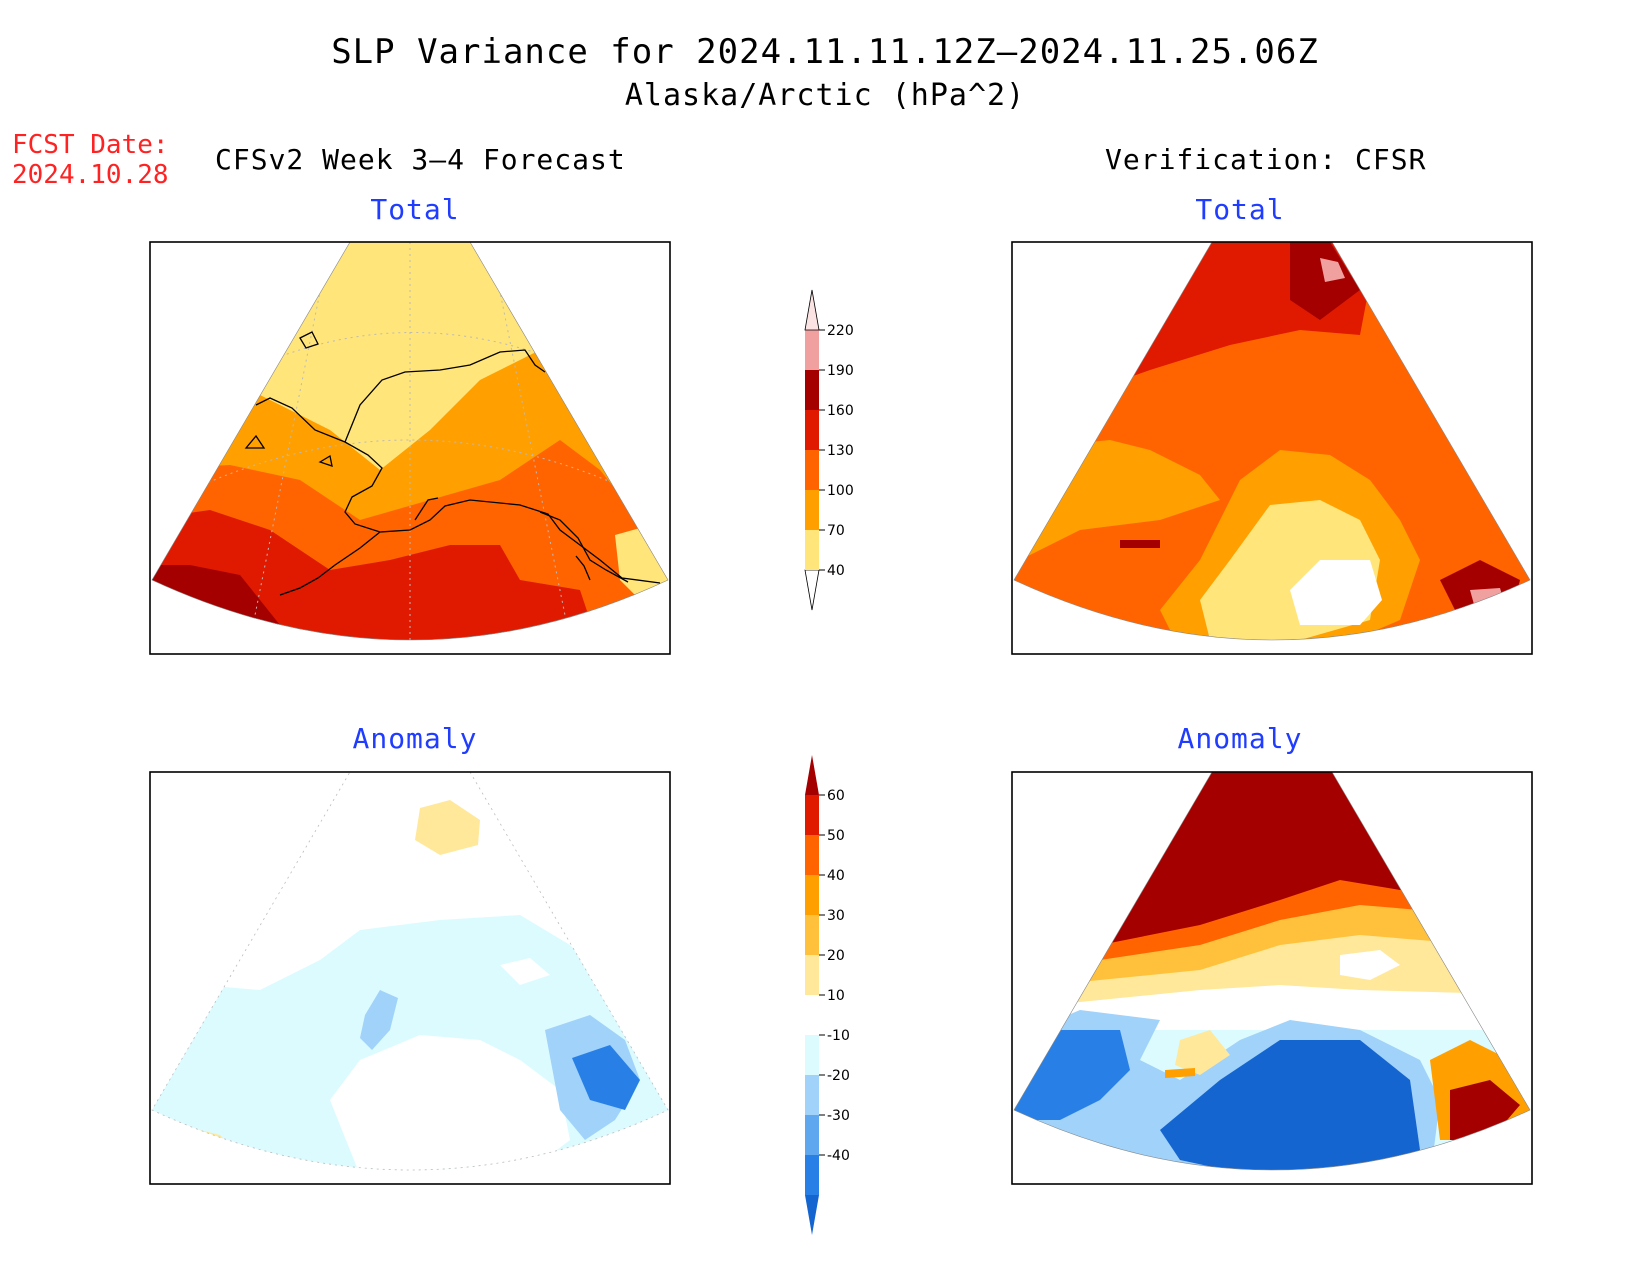 The width and height of the screenshot is (1650, 1275). What do you see at coordinates (836, 956) in the screenshot?
I see `anomaly-colorbar-tick-label: 20` at bounding box center [836, 956].